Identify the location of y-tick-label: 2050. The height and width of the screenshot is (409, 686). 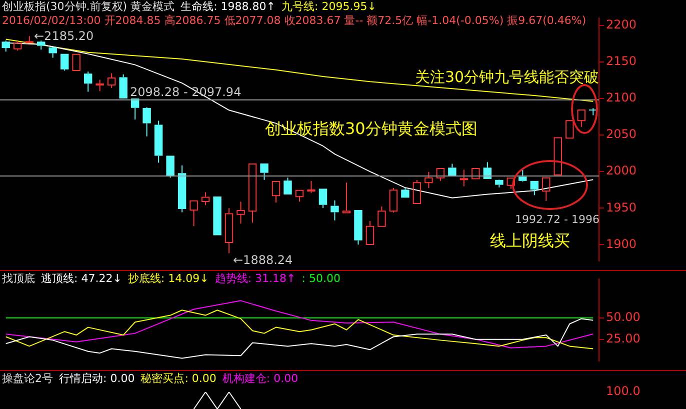
(621, 134).